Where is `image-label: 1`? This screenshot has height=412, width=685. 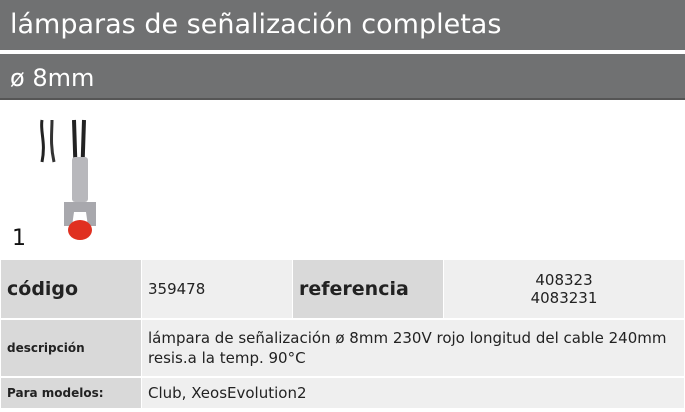
image-label: 1 is located at coordinates (19, 238).